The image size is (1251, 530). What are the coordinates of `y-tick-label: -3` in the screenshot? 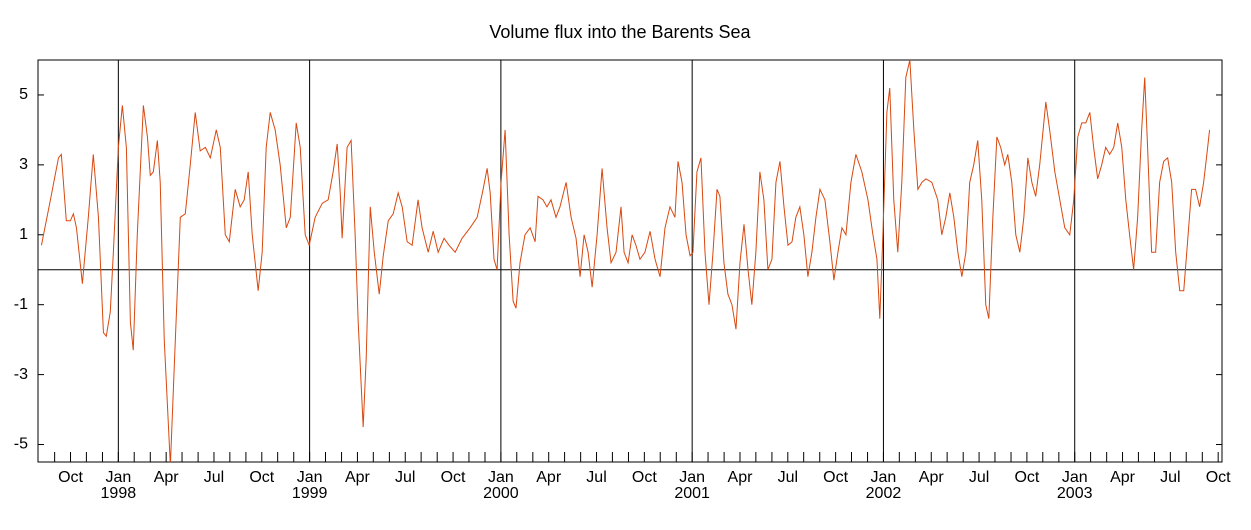 It's located at (21, 374).